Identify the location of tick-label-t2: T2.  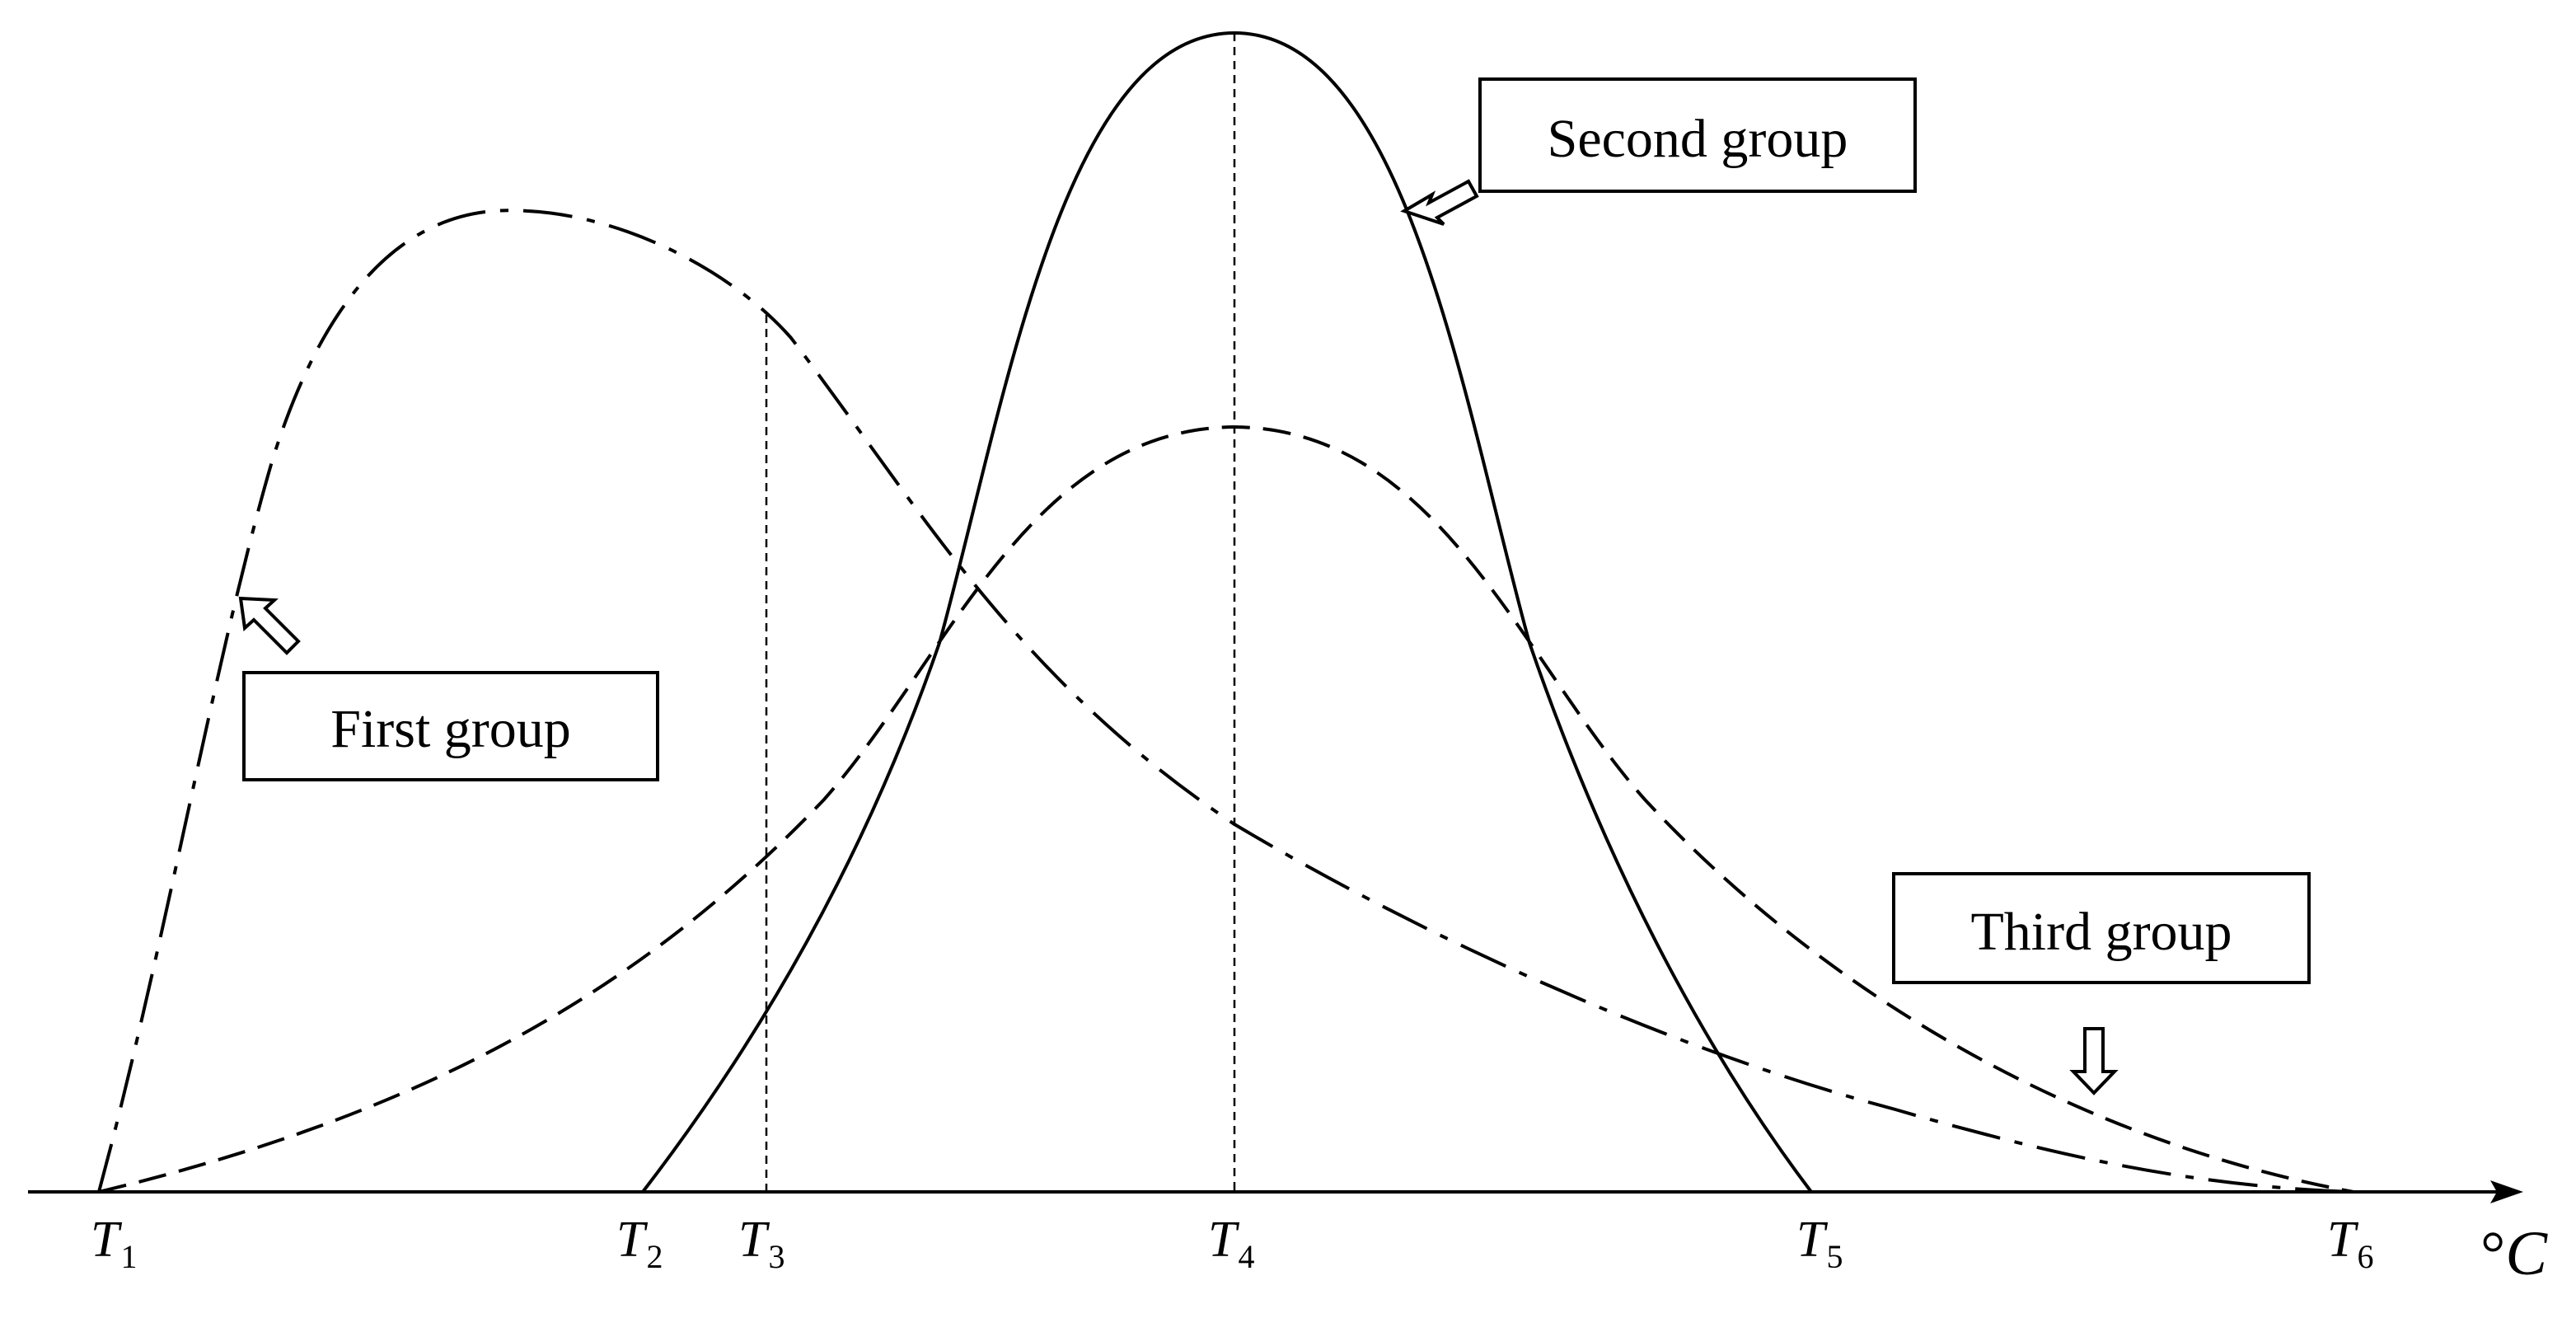
(639, 1243).